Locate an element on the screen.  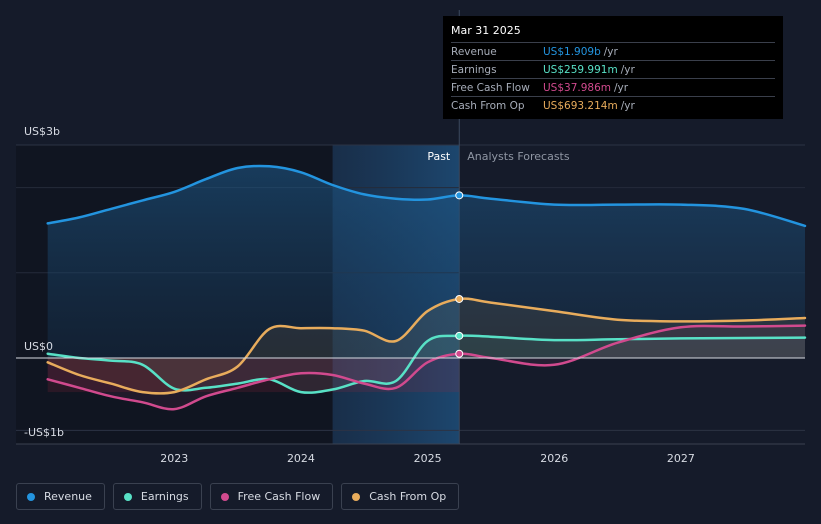
tooltip-row-revenue: Revenue US$1.909b /yr is located at coordinates (613, 51).